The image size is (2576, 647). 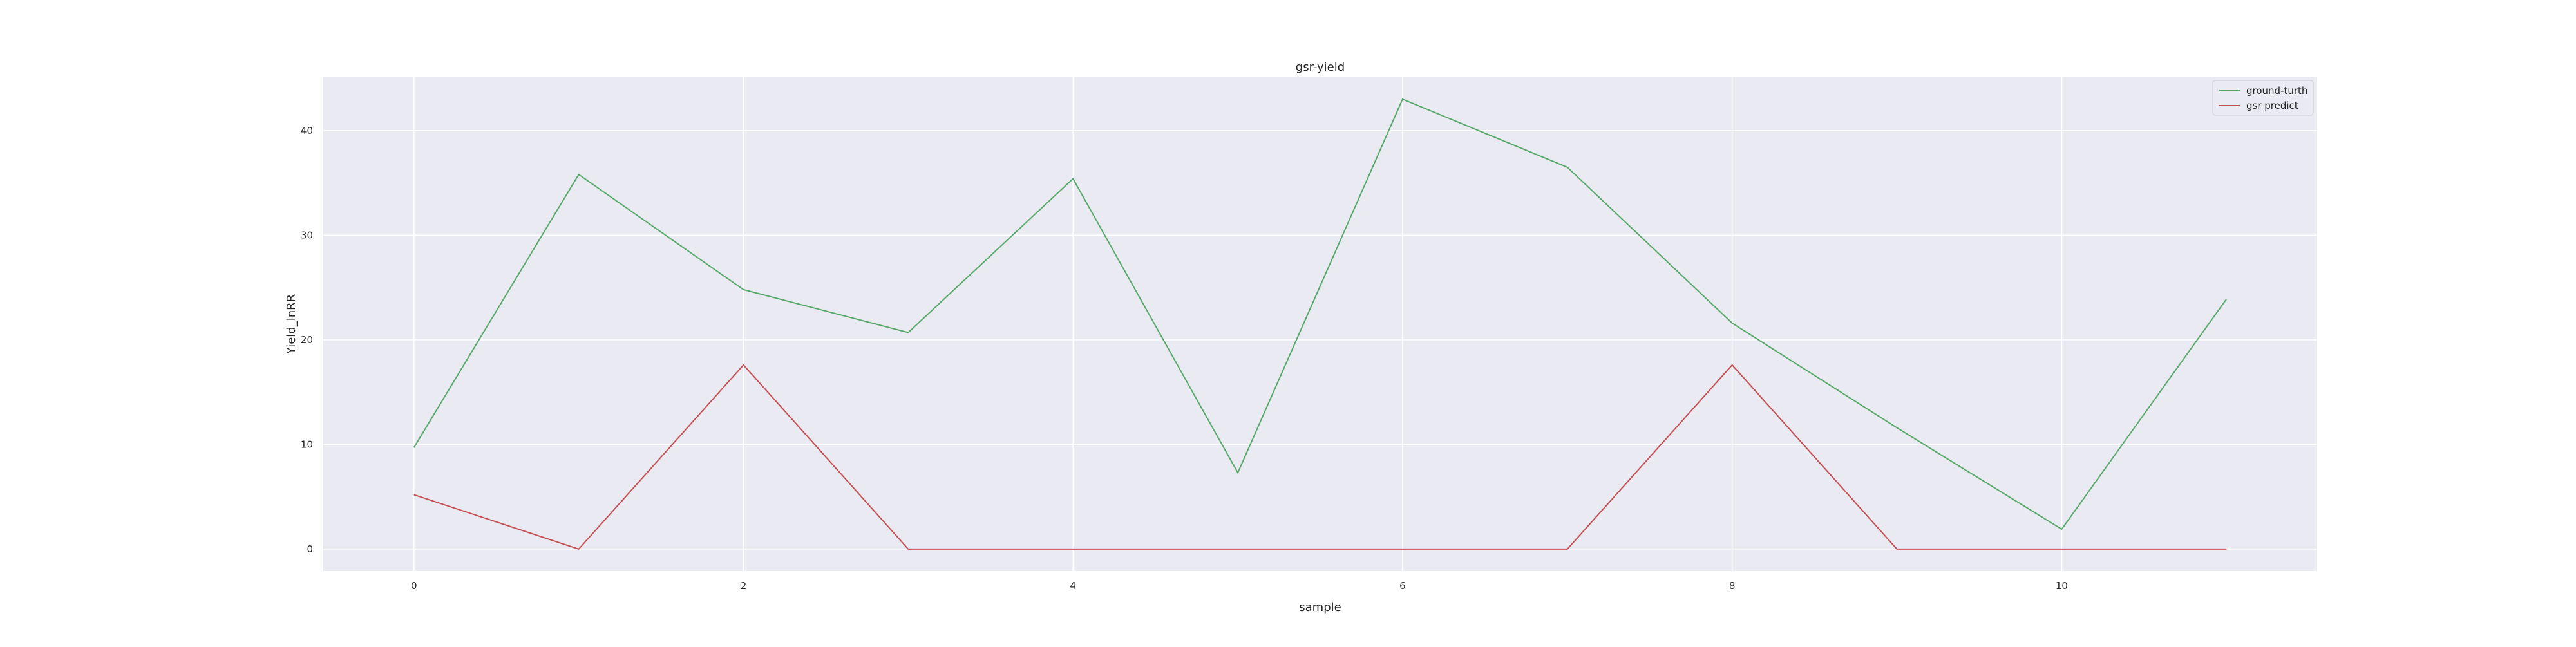 What do you see at coordinates (2062, 586) in the screenshot?
I see `x-tick-label: 10` at bounding box center [2062, 586].